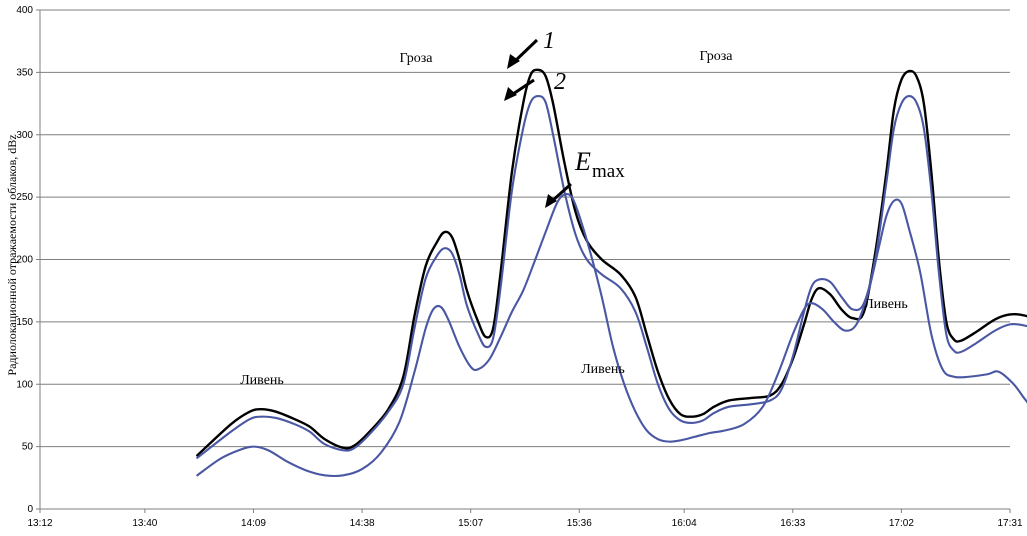 The height and width of the screenshot is (536, 1027). What do you see at coordinates (417, 58) in the screenshot?
I see `storm-label-1: Гроза` at bounding box center [417, 58].